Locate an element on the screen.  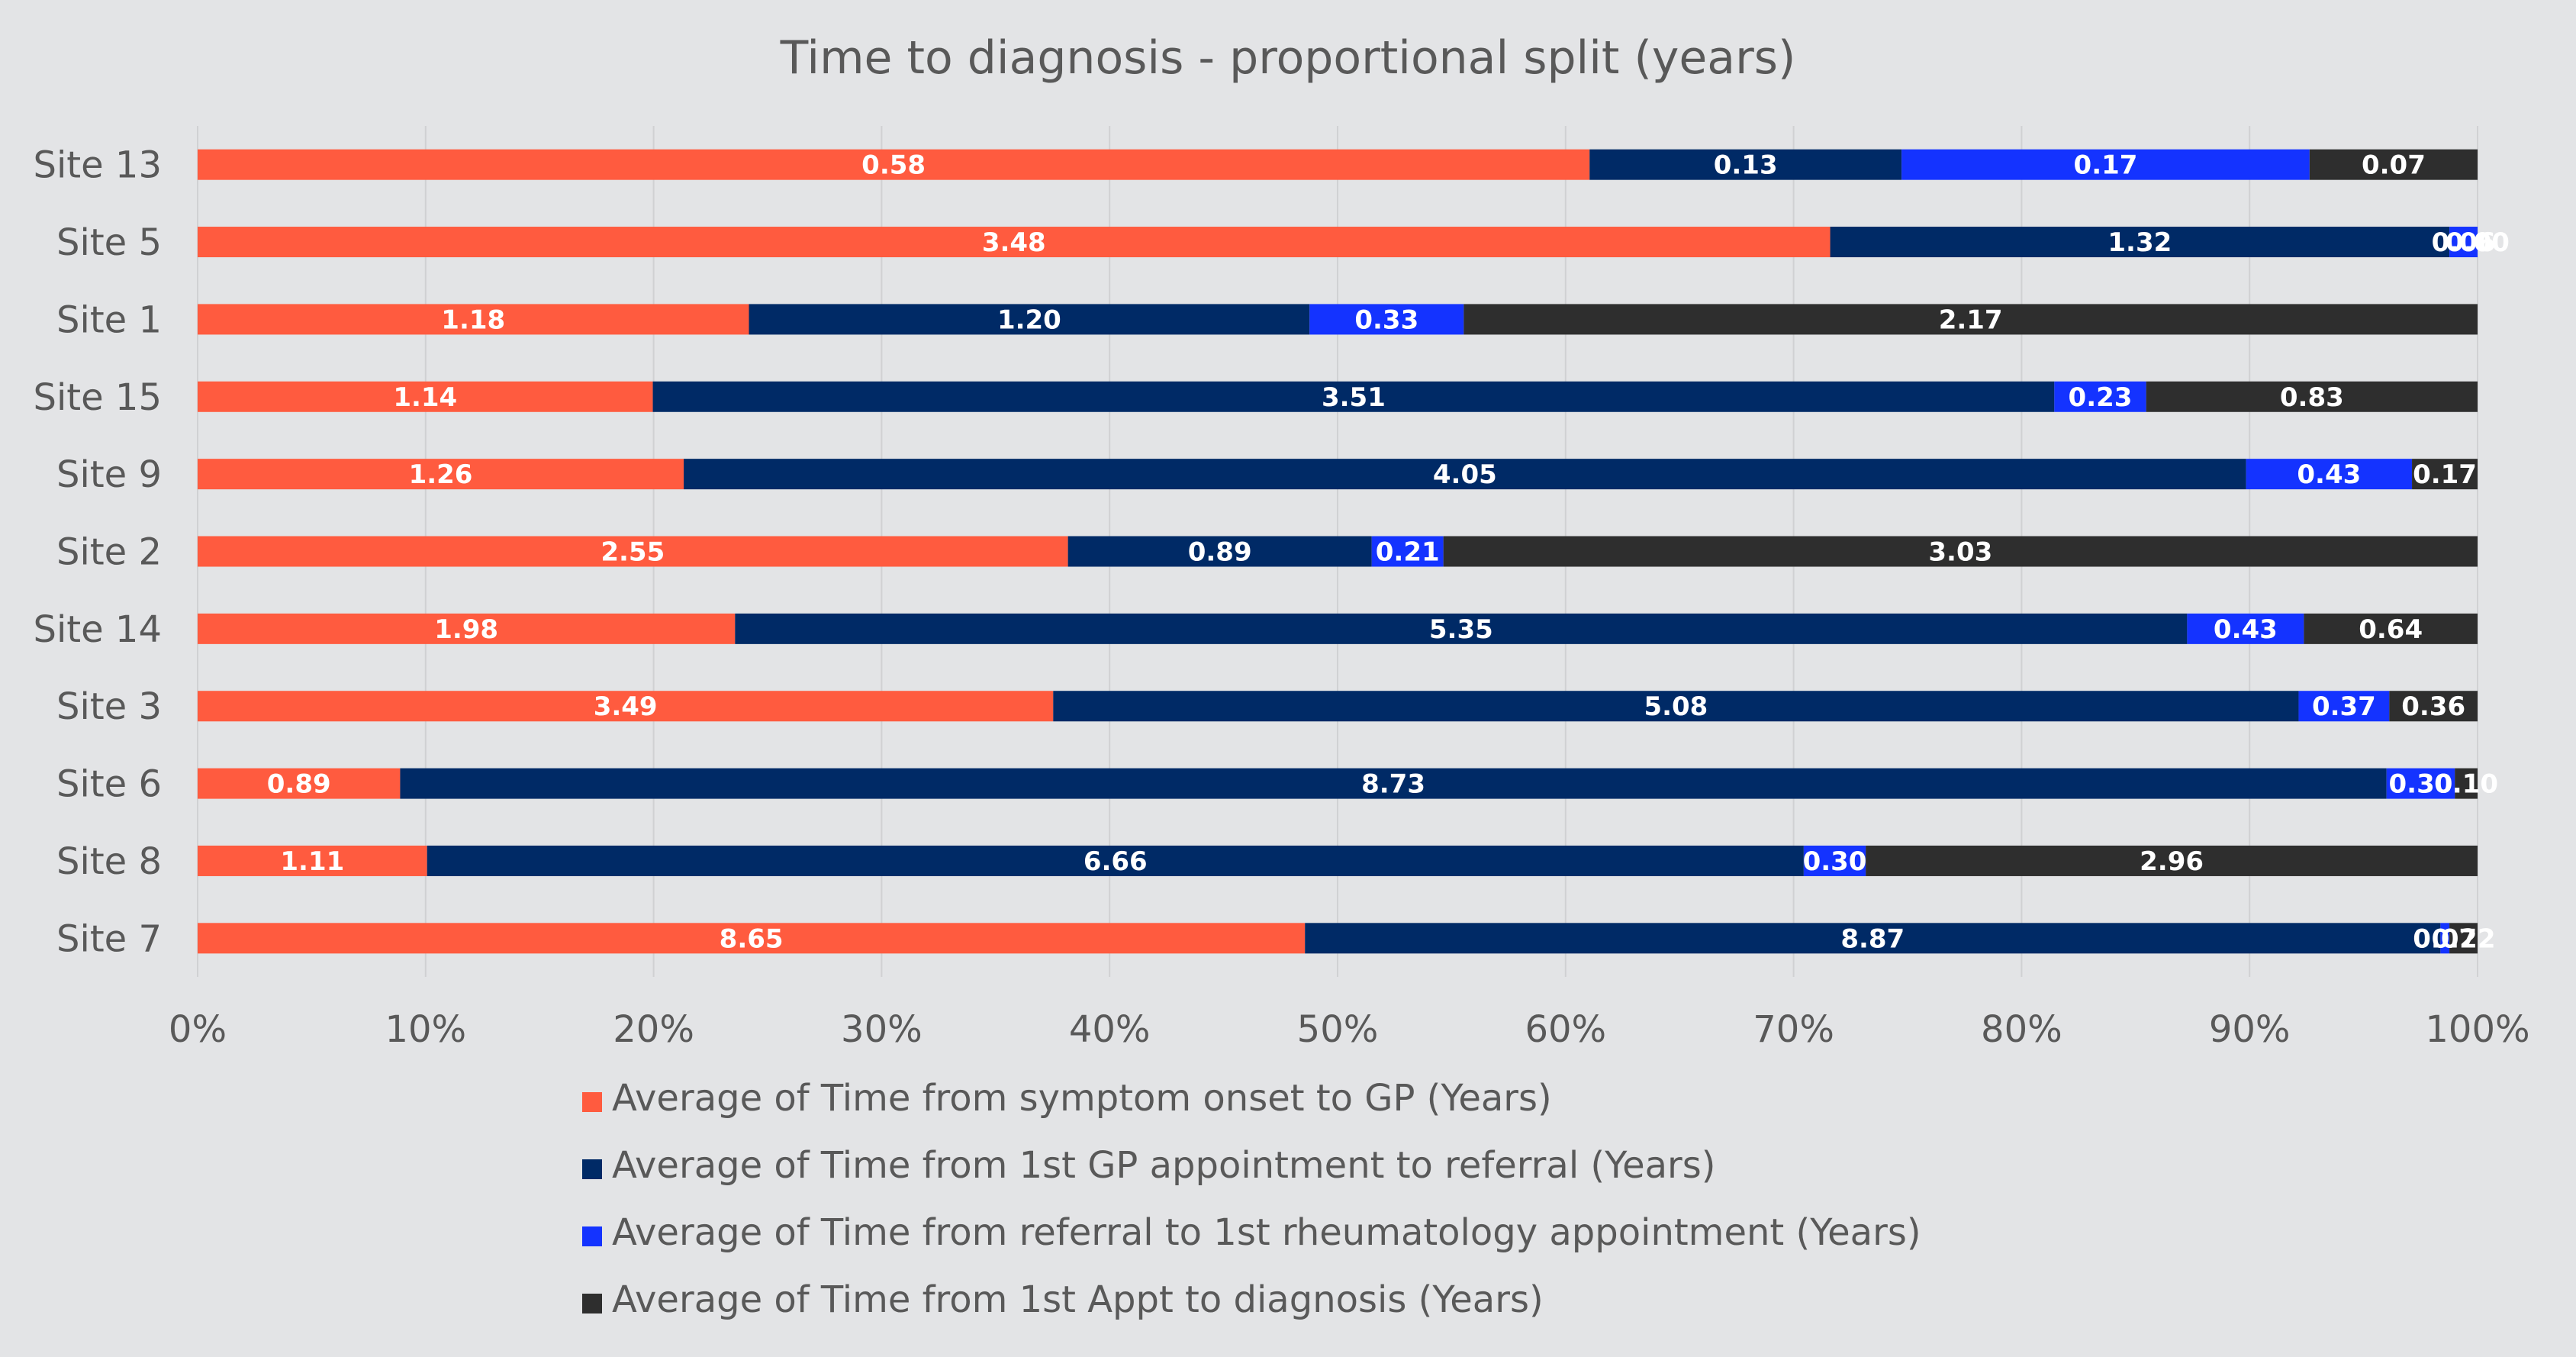
data-label: 1.32 is located at coordinates (2139, 242).